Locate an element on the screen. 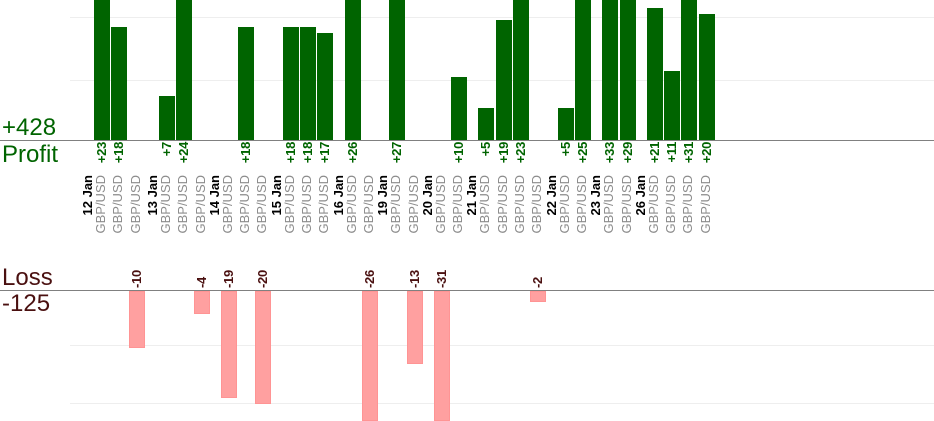 This screenshot has height=421, width=934. loss-value-label: -13 is located at coordinates (414, 279).